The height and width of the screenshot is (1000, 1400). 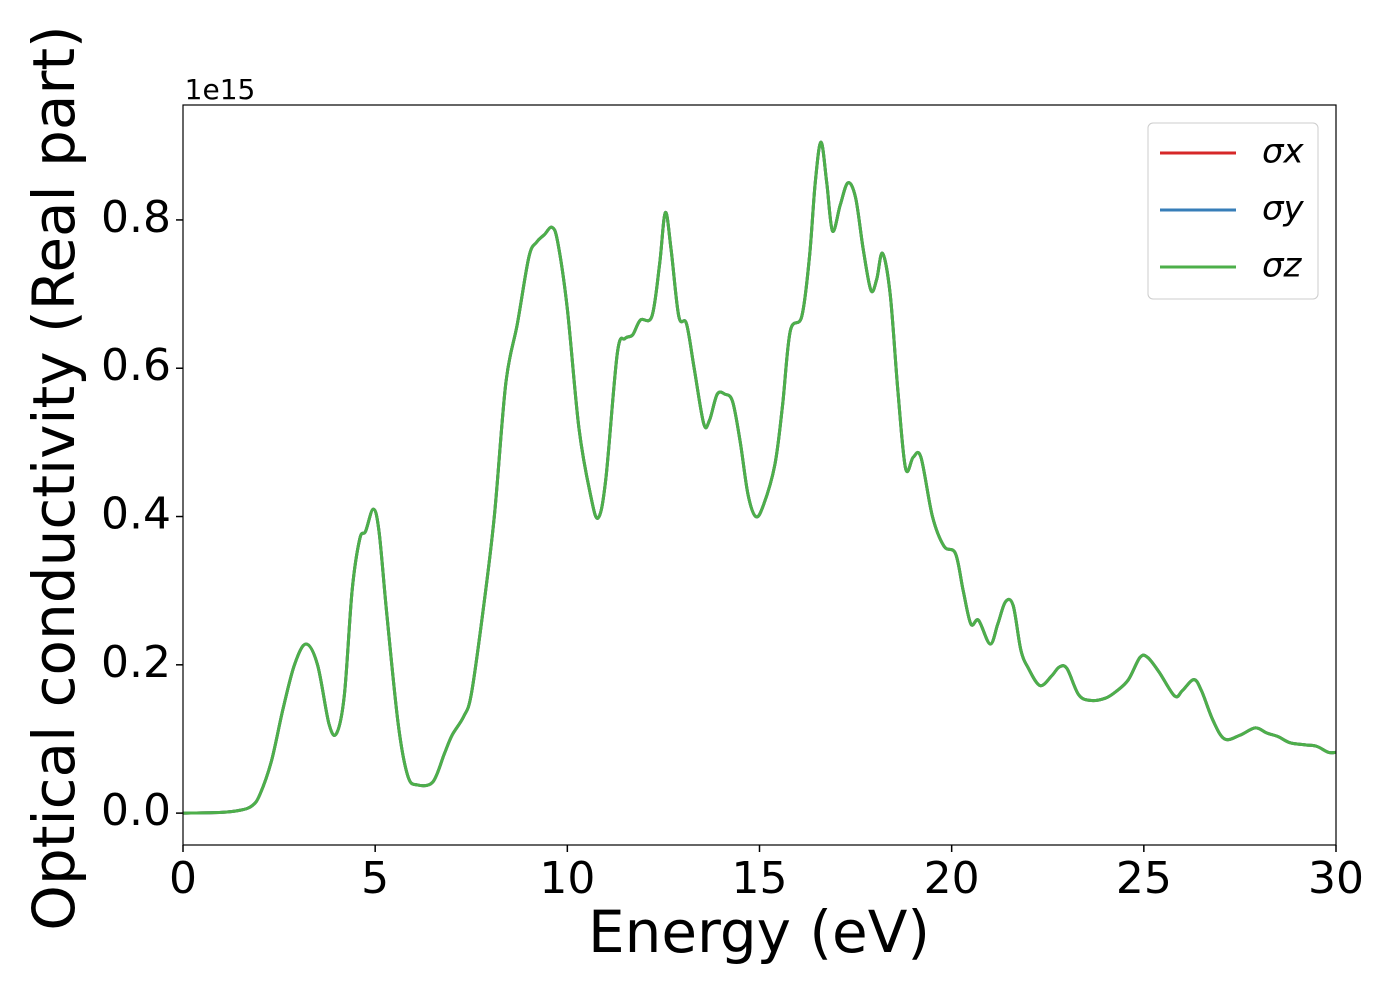 I want to click on legend-label: σx, so click(x=1283, y=152).